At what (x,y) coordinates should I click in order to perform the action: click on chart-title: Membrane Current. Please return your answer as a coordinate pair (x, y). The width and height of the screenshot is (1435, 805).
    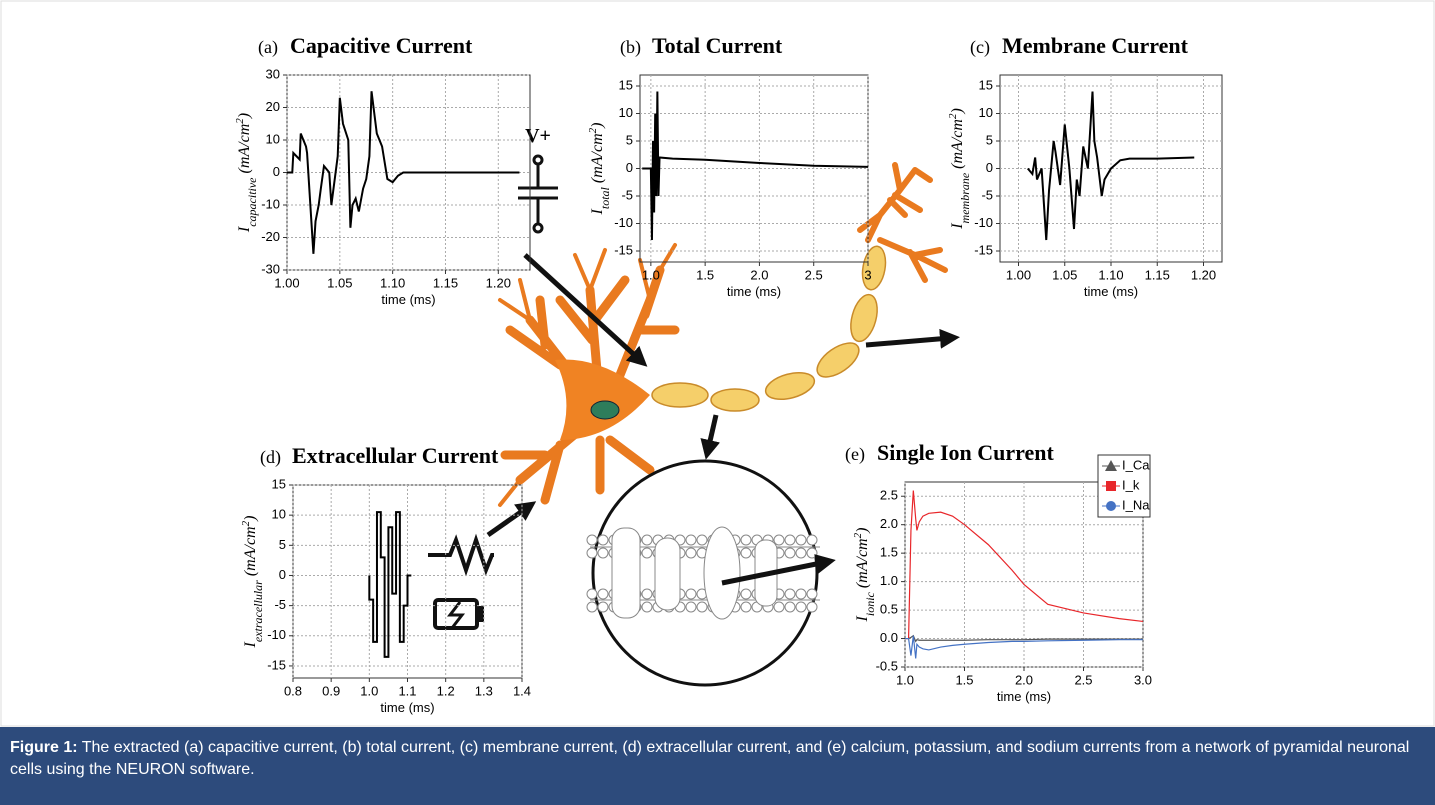
    Looking at the image, I should click on (1095, 45).